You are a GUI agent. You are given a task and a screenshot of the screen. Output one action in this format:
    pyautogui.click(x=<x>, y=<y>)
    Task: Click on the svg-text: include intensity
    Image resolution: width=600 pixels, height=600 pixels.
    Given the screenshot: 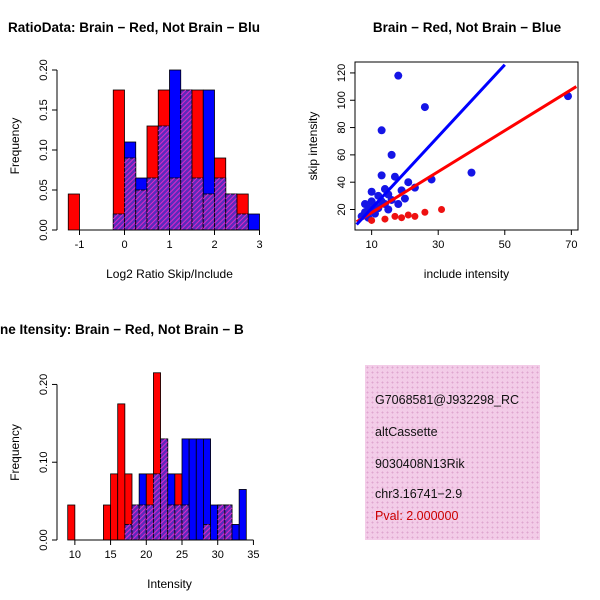 What is the action you would take?
    pyautogui.click(x=466, y=274)
    